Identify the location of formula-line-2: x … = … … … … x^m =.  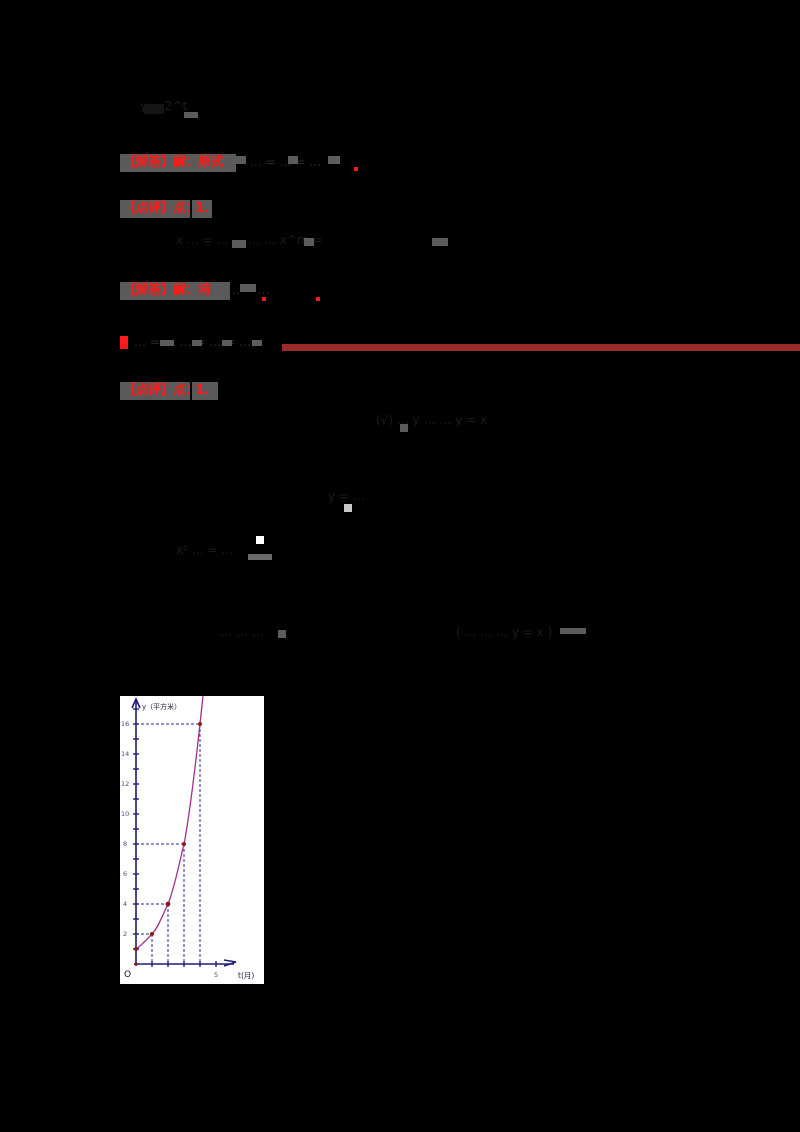
(249, 240).